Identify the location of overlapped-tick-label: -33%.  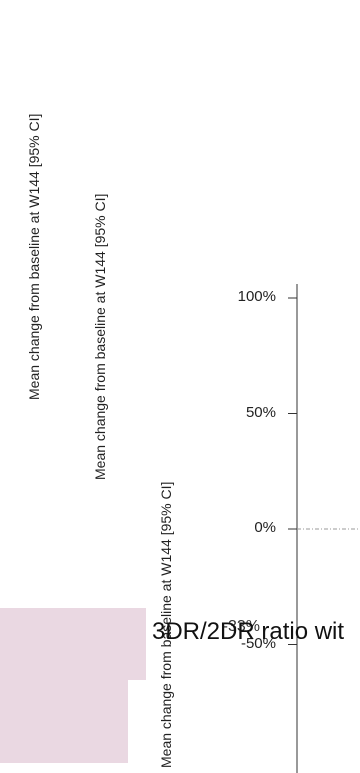
(241, 626).